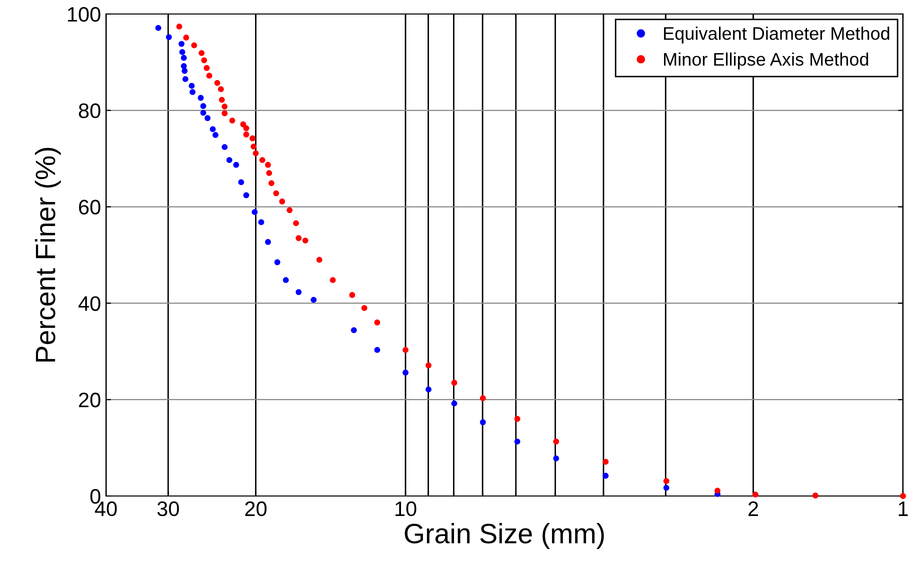 Image resolution: width=917 pixels, height=569 pixels. I want to click on y-tick-label: 80, so click(89, 110).